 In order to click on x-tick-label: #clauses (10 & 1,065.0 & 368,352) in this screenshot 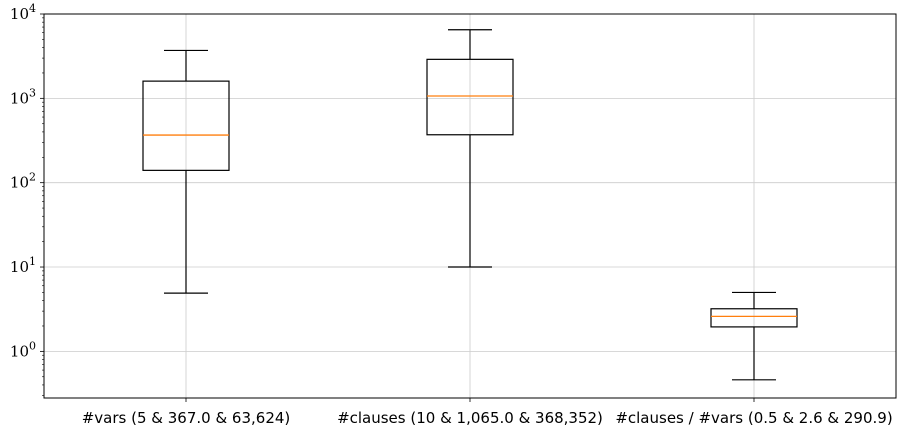, I will do `click(470, 418)`.